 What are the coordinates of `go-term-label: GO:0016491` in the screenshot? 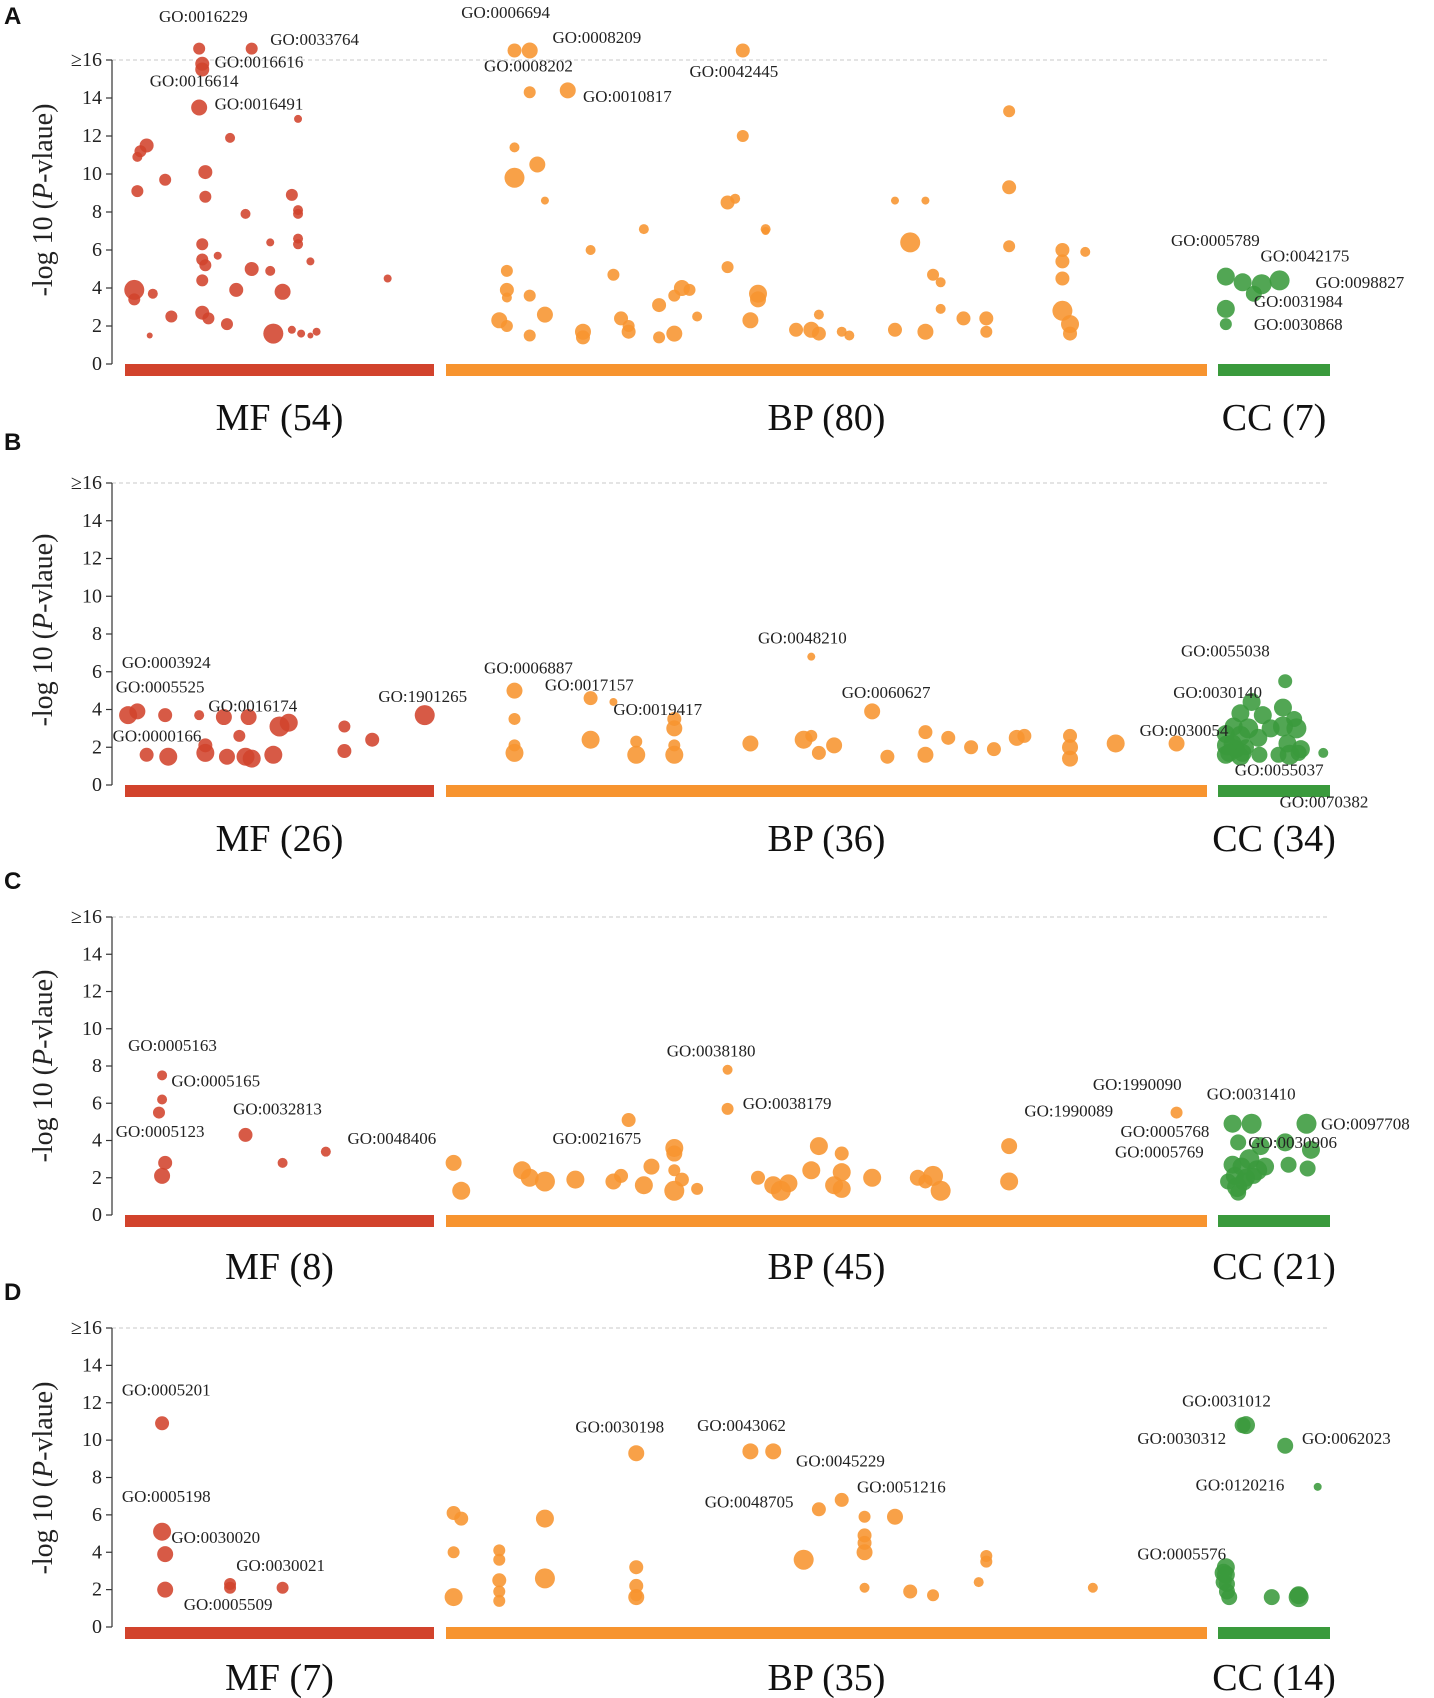 It's located at (259, 103).